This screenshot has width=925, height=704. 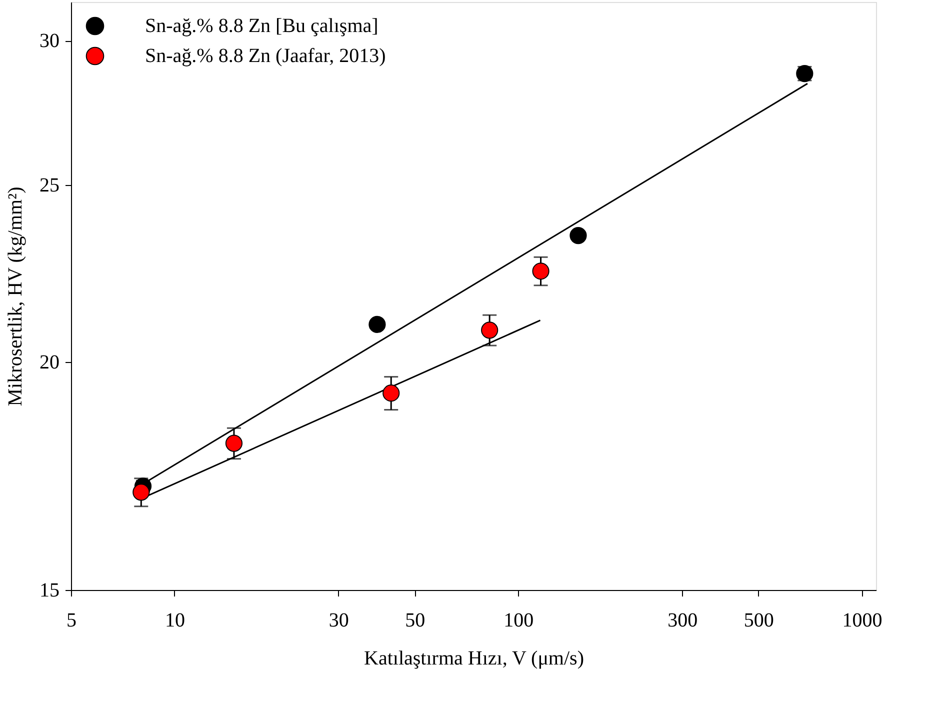 I want to click on x-tick-label: 1000, so click(x=862, y=621).